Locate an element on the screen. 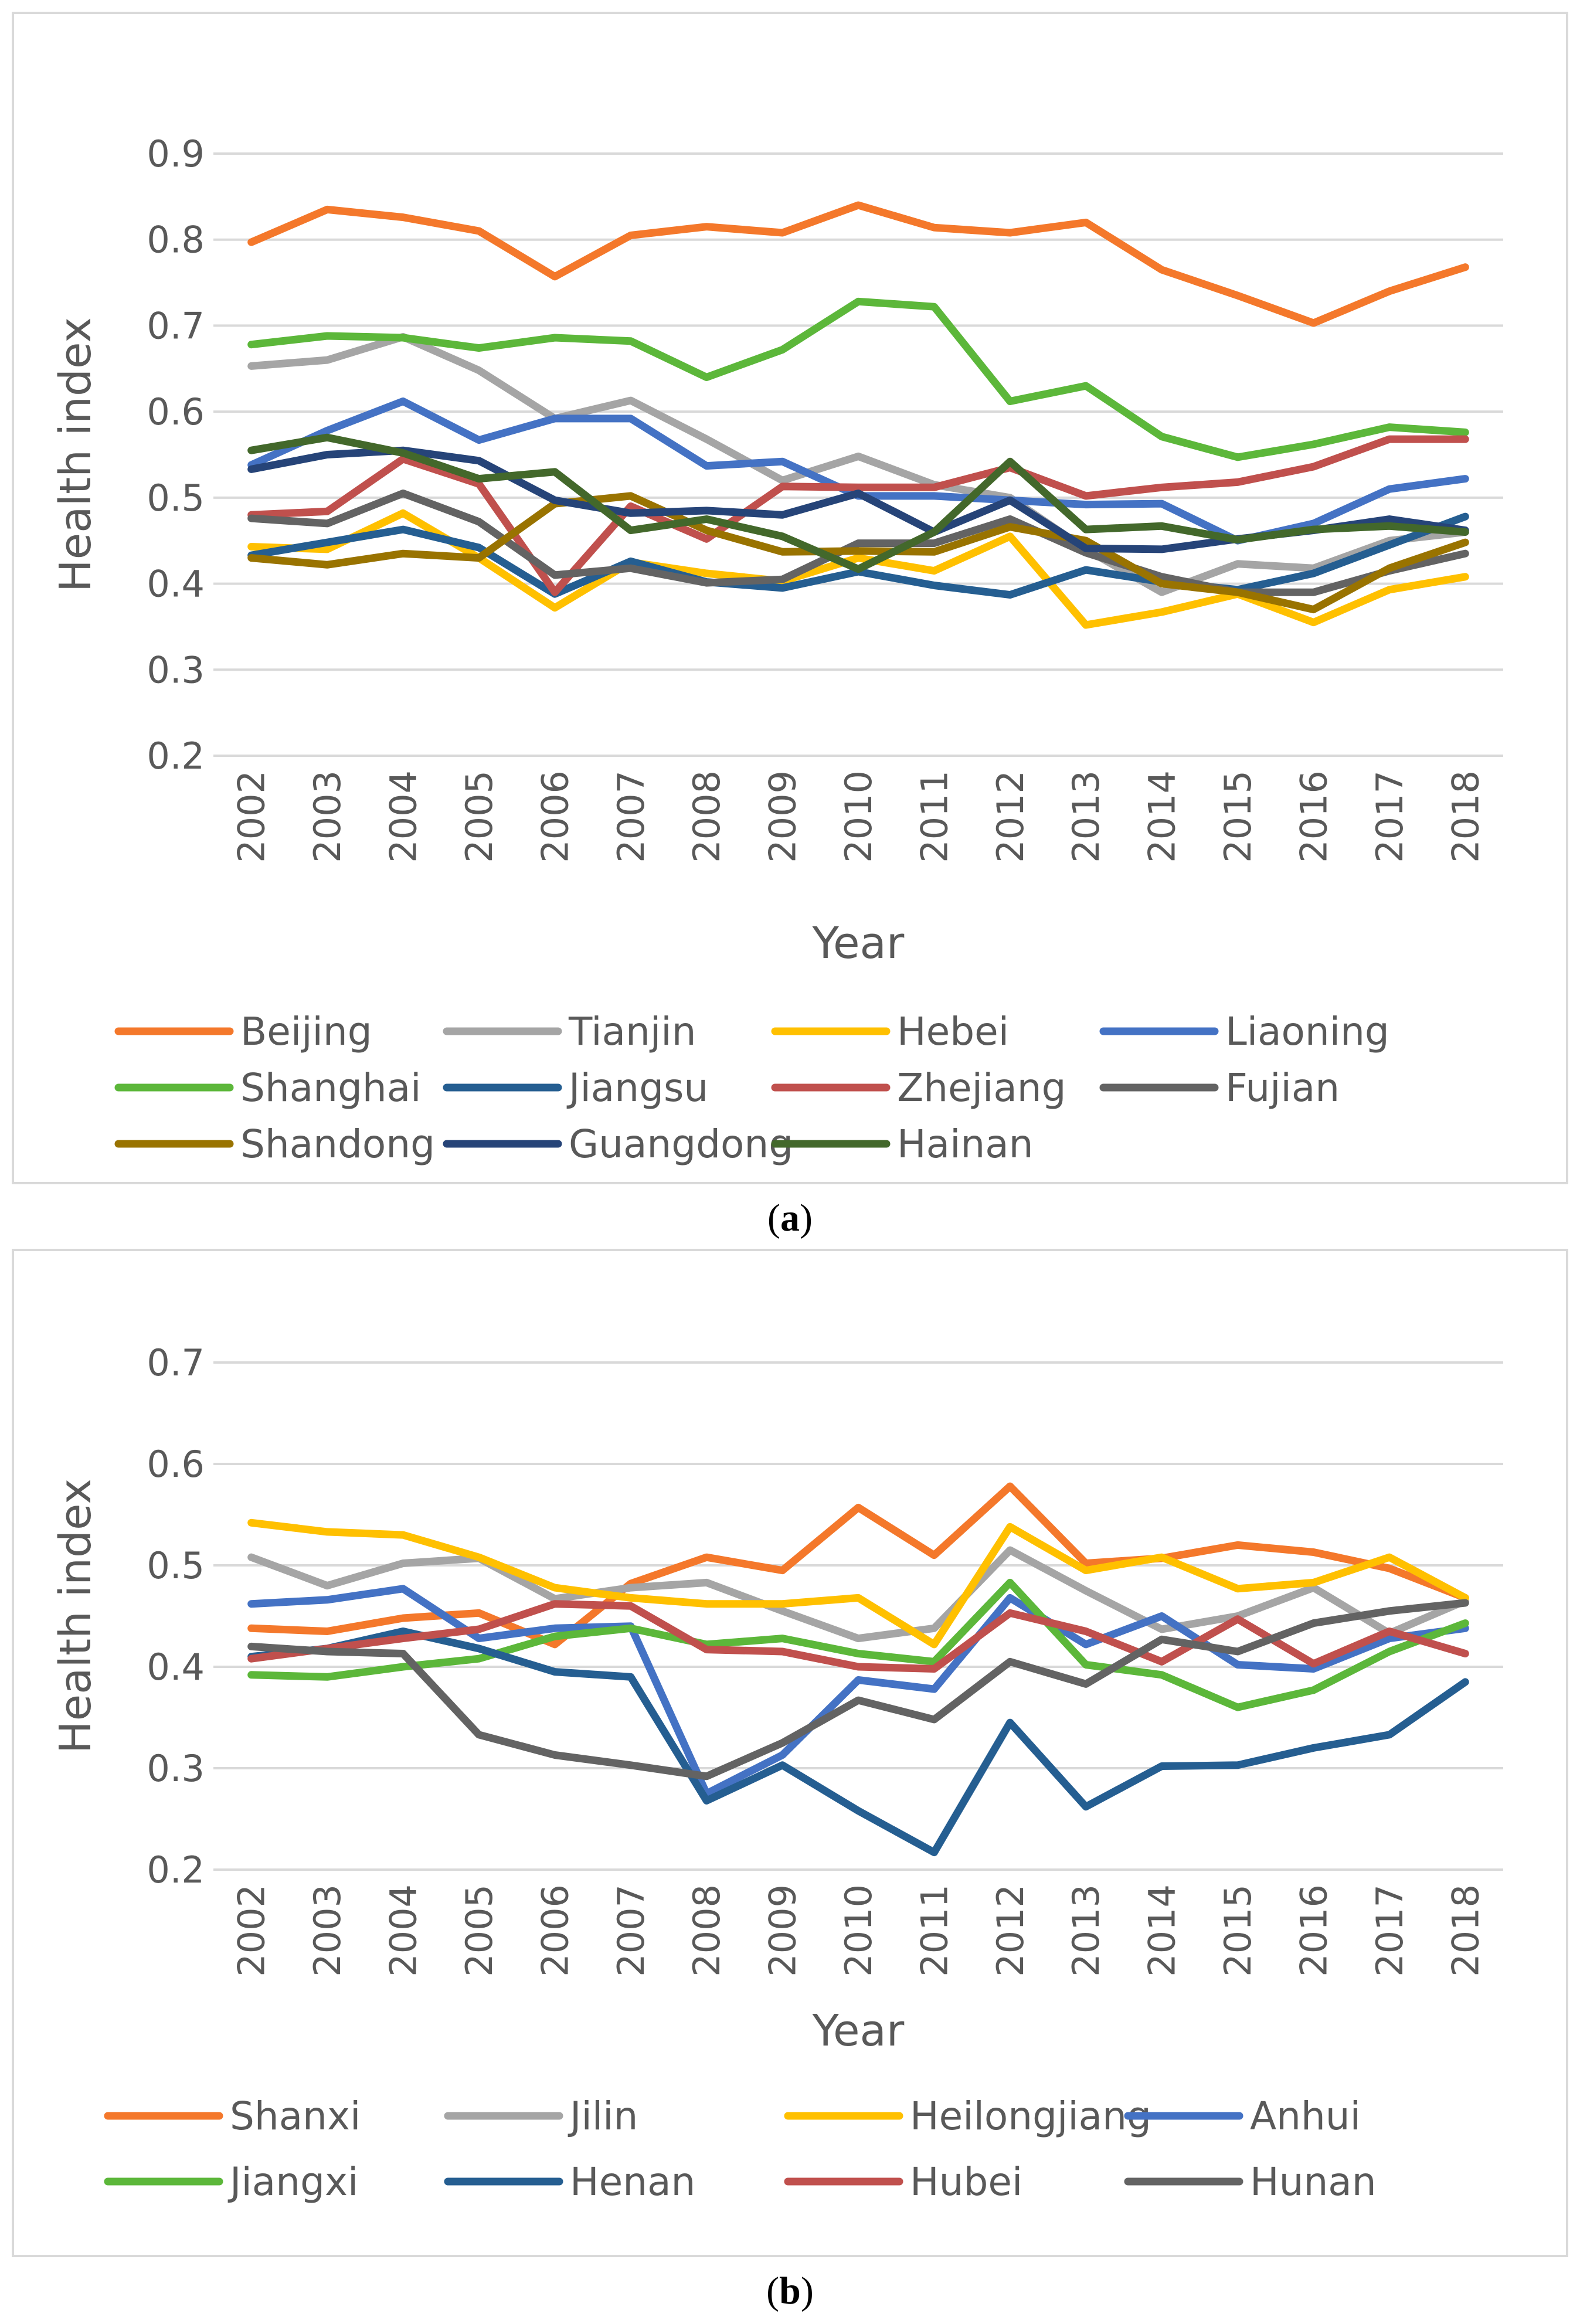  legend-label-jilin: Jilin is located at coordinates (603, 2116).